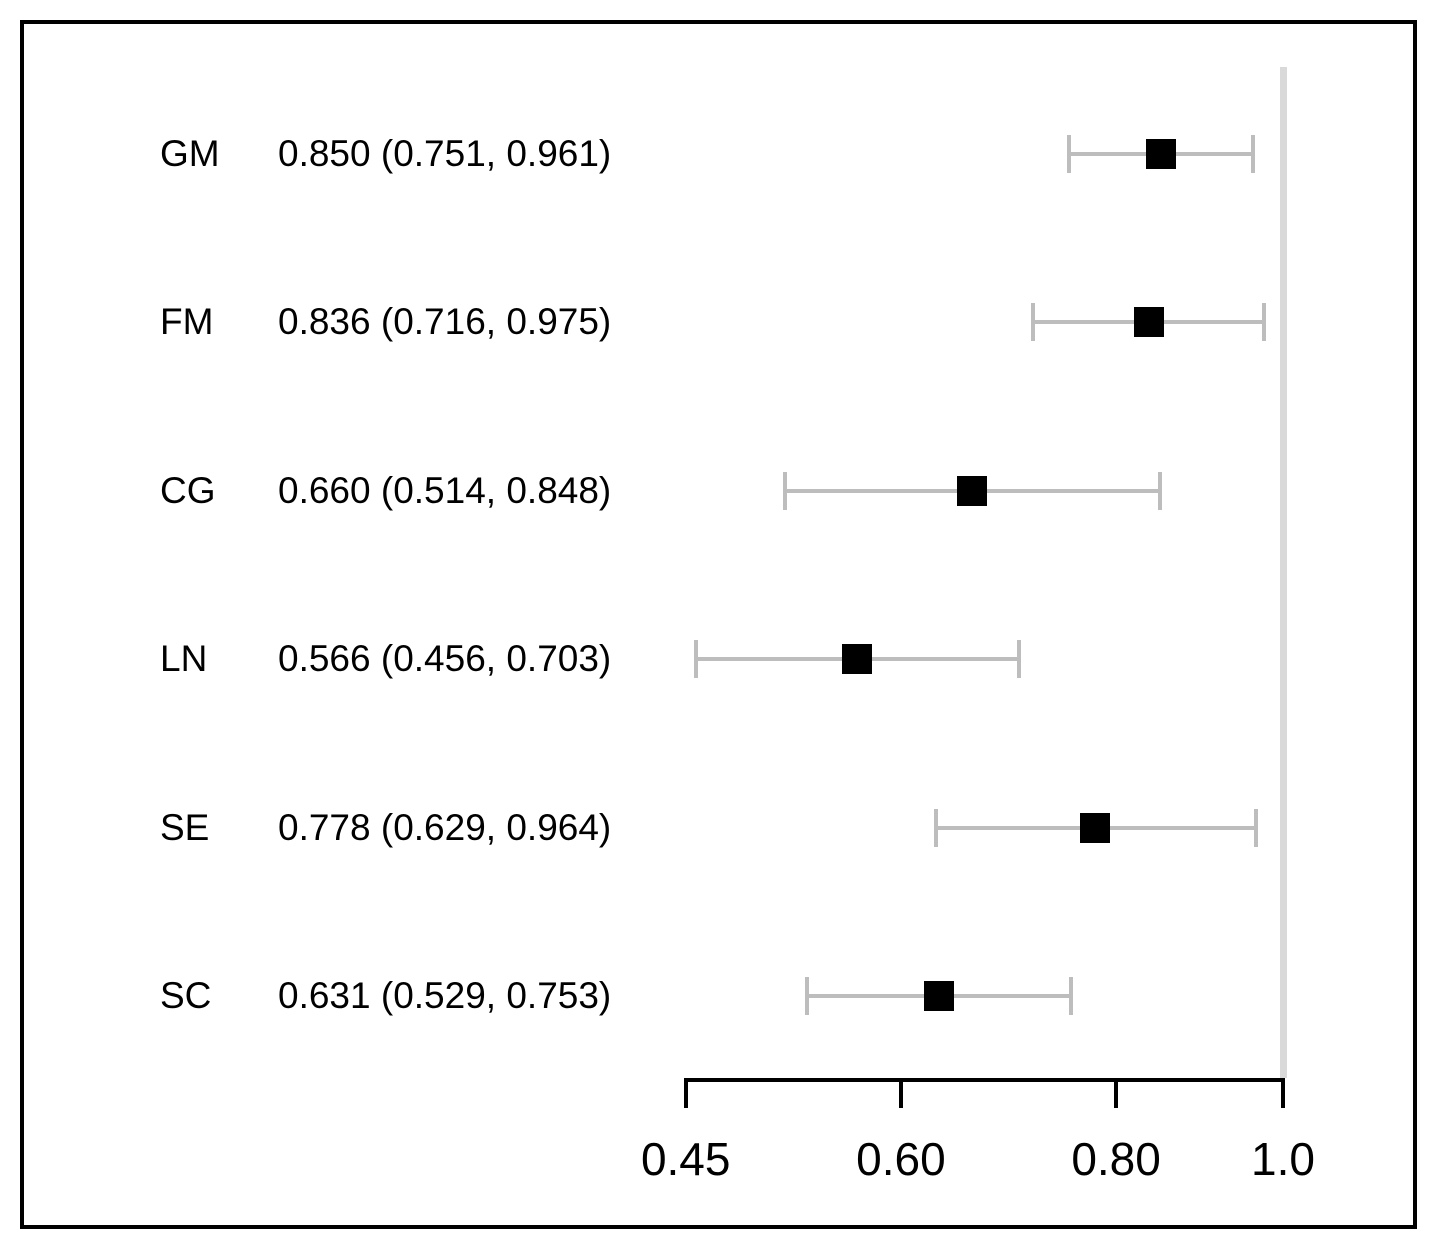 This screenshot has height=1243, width=1435. What do you see at coordinates (901, 1159) in the screenshot?
I see `x-axis-tick-label: 0.60` at bounding box center [901, 1159].